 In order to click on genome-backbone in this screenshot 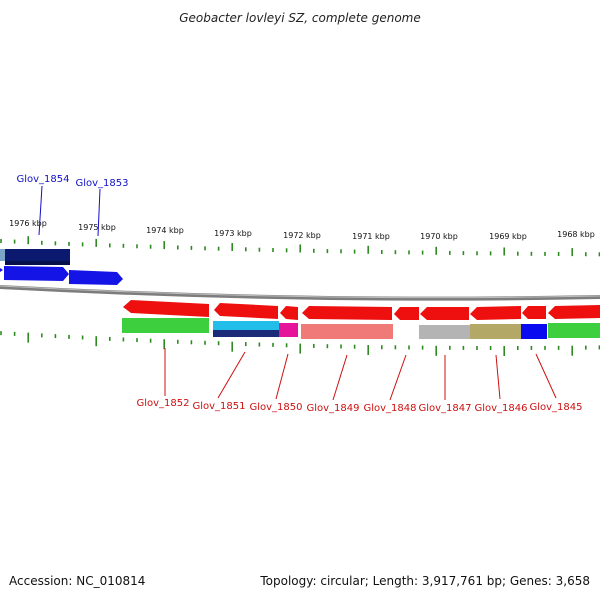, I will do `click(300, 293)`.